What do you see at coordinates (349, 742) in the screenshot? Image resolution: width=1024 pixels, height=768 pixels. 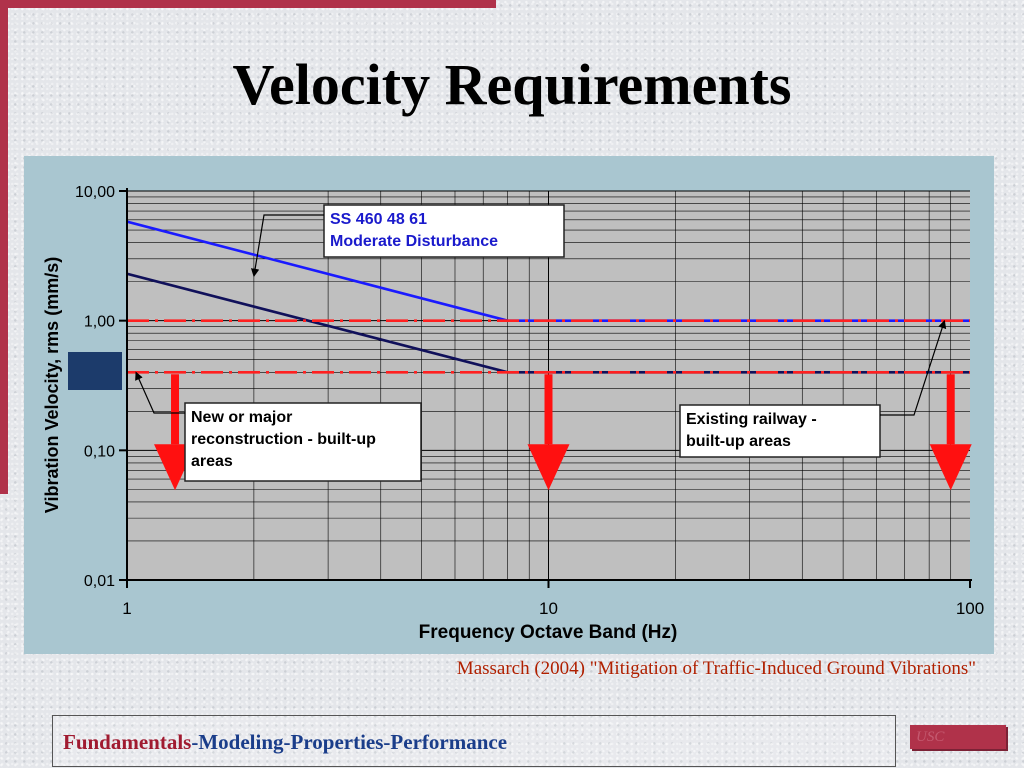 I see `footer-topics: -Modeling-Properties-Performance` at bounding box center [349, 742].